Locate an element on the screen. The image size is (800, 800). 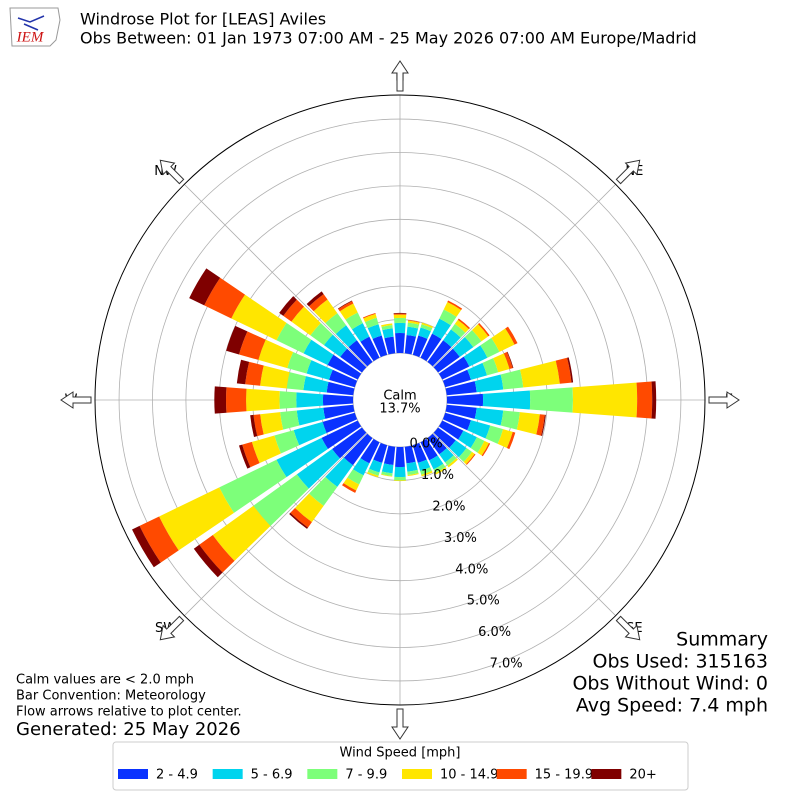
summary-line: Avg Speed: 7.4 mph is located at coordinates (672, 706).